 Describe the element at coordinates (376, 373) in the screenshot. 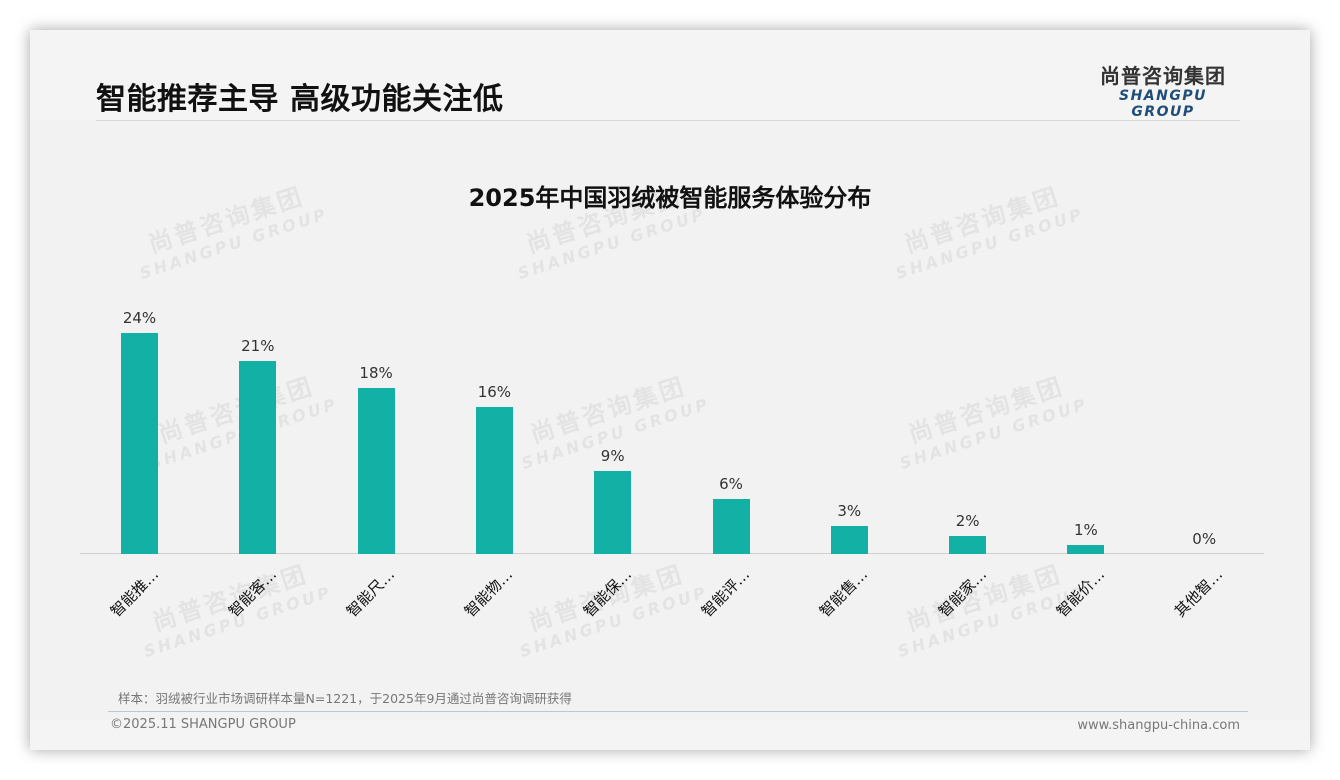

I see `bar-value-label: 18%` at that location.